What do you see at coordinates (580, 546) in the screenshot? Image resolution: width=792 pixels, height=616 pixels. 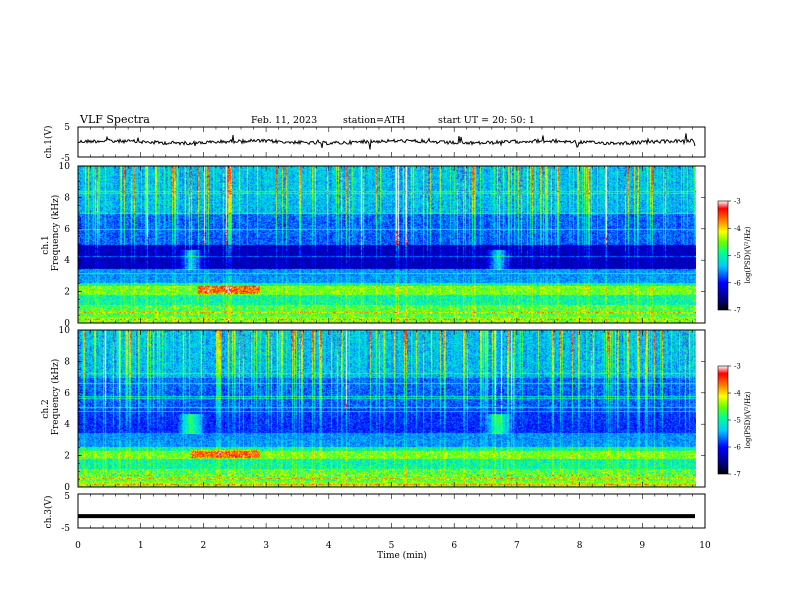 I see `x-tick-label: 8` at bounding box center [580, 546].